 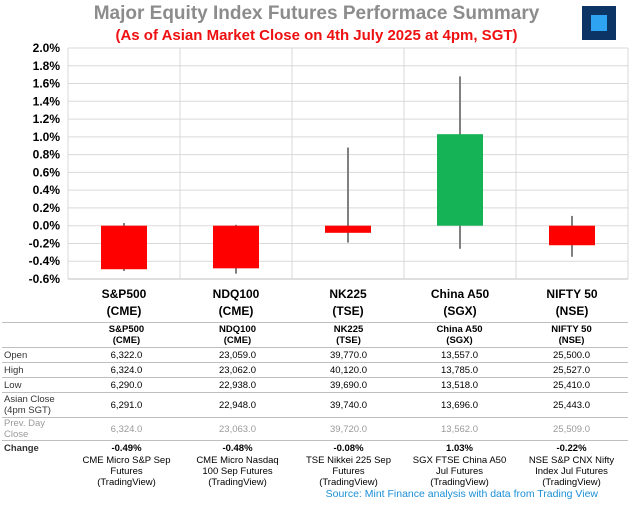 What do you see at coordinates (572, 311) in the screenshot?
I see `x-tick-sublabel: (NSE)` at bounding box center [572, 311].